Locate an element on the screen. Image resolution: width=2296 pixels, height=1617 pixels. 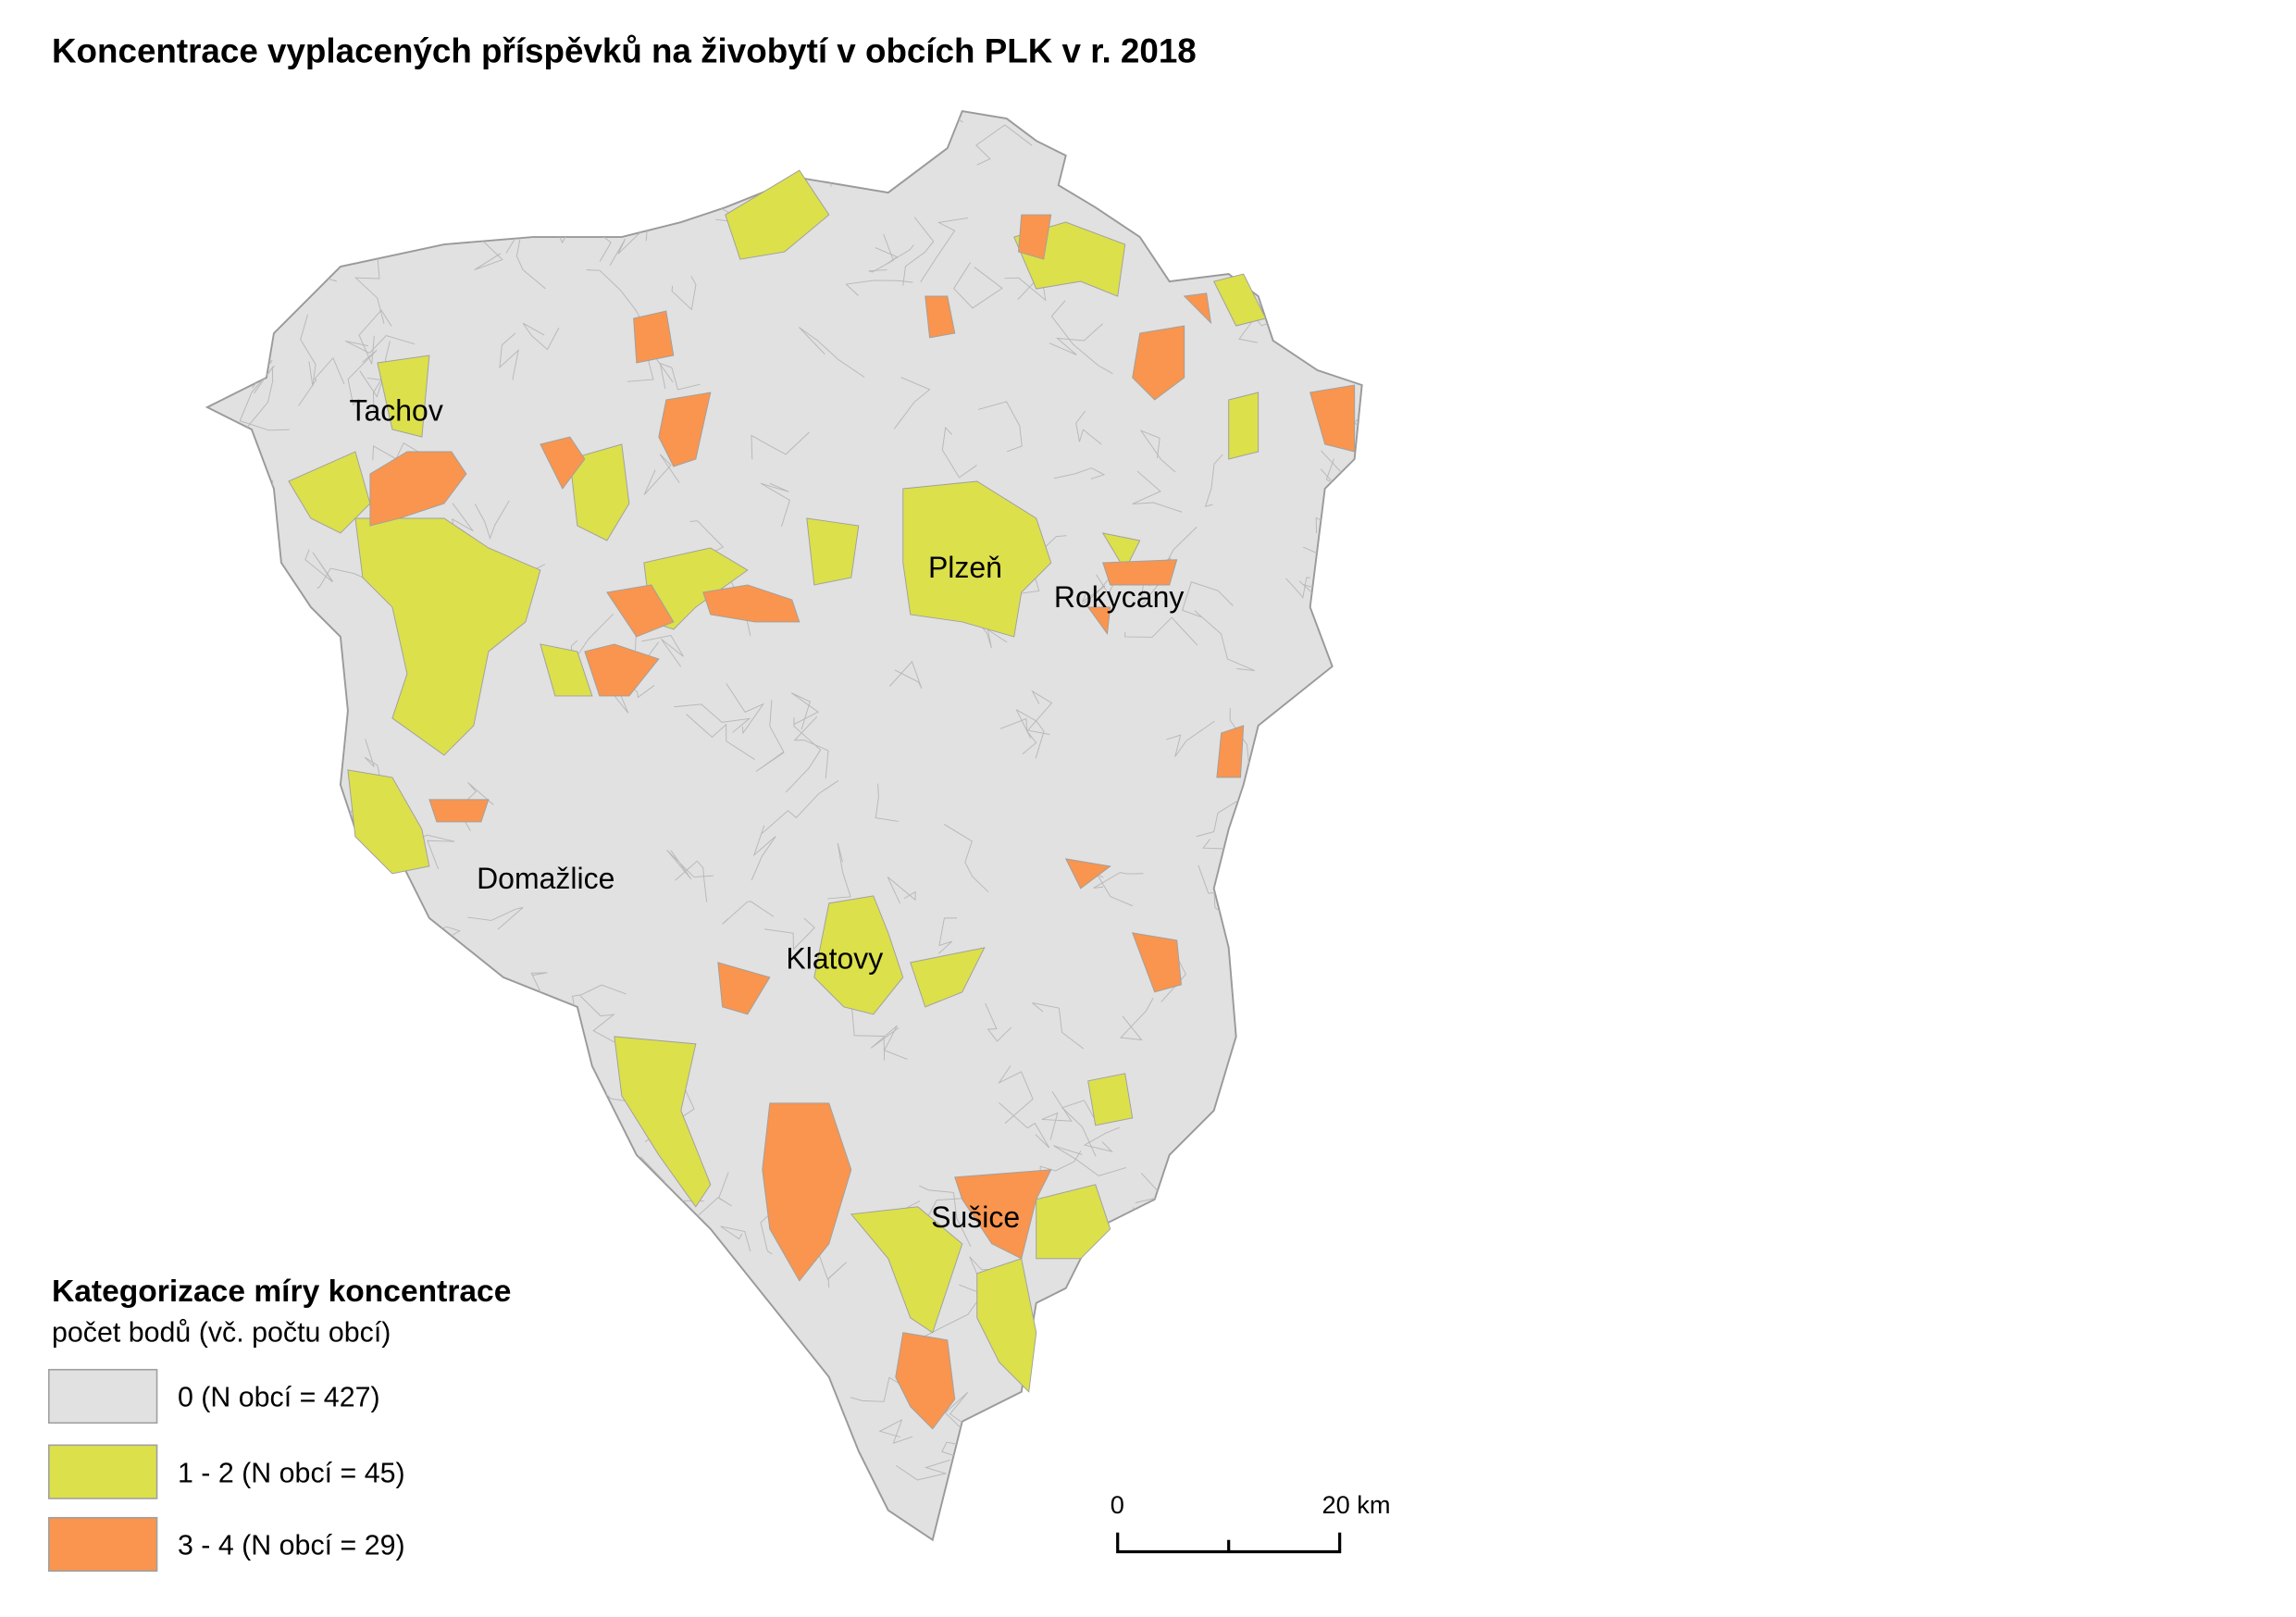
legend-swatch is located at coordinates (103, 1544).